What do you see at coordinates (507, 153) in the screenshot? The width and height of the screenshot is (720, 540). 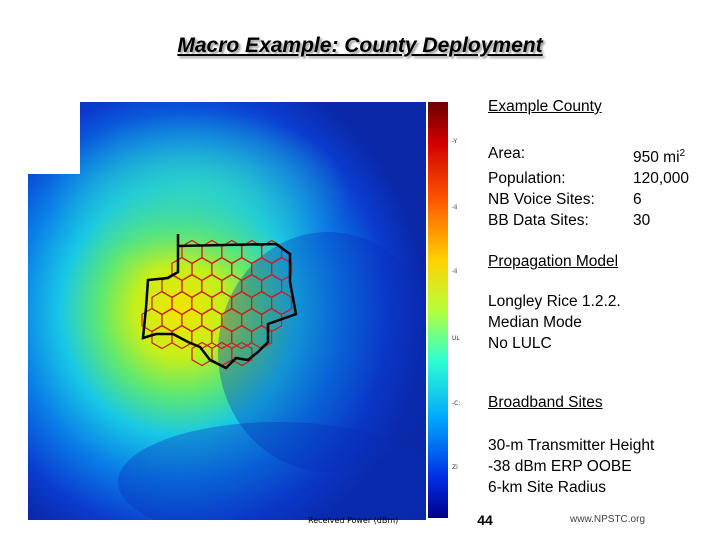 I see `stat-label: Area:` at bounding box center [507, 153].